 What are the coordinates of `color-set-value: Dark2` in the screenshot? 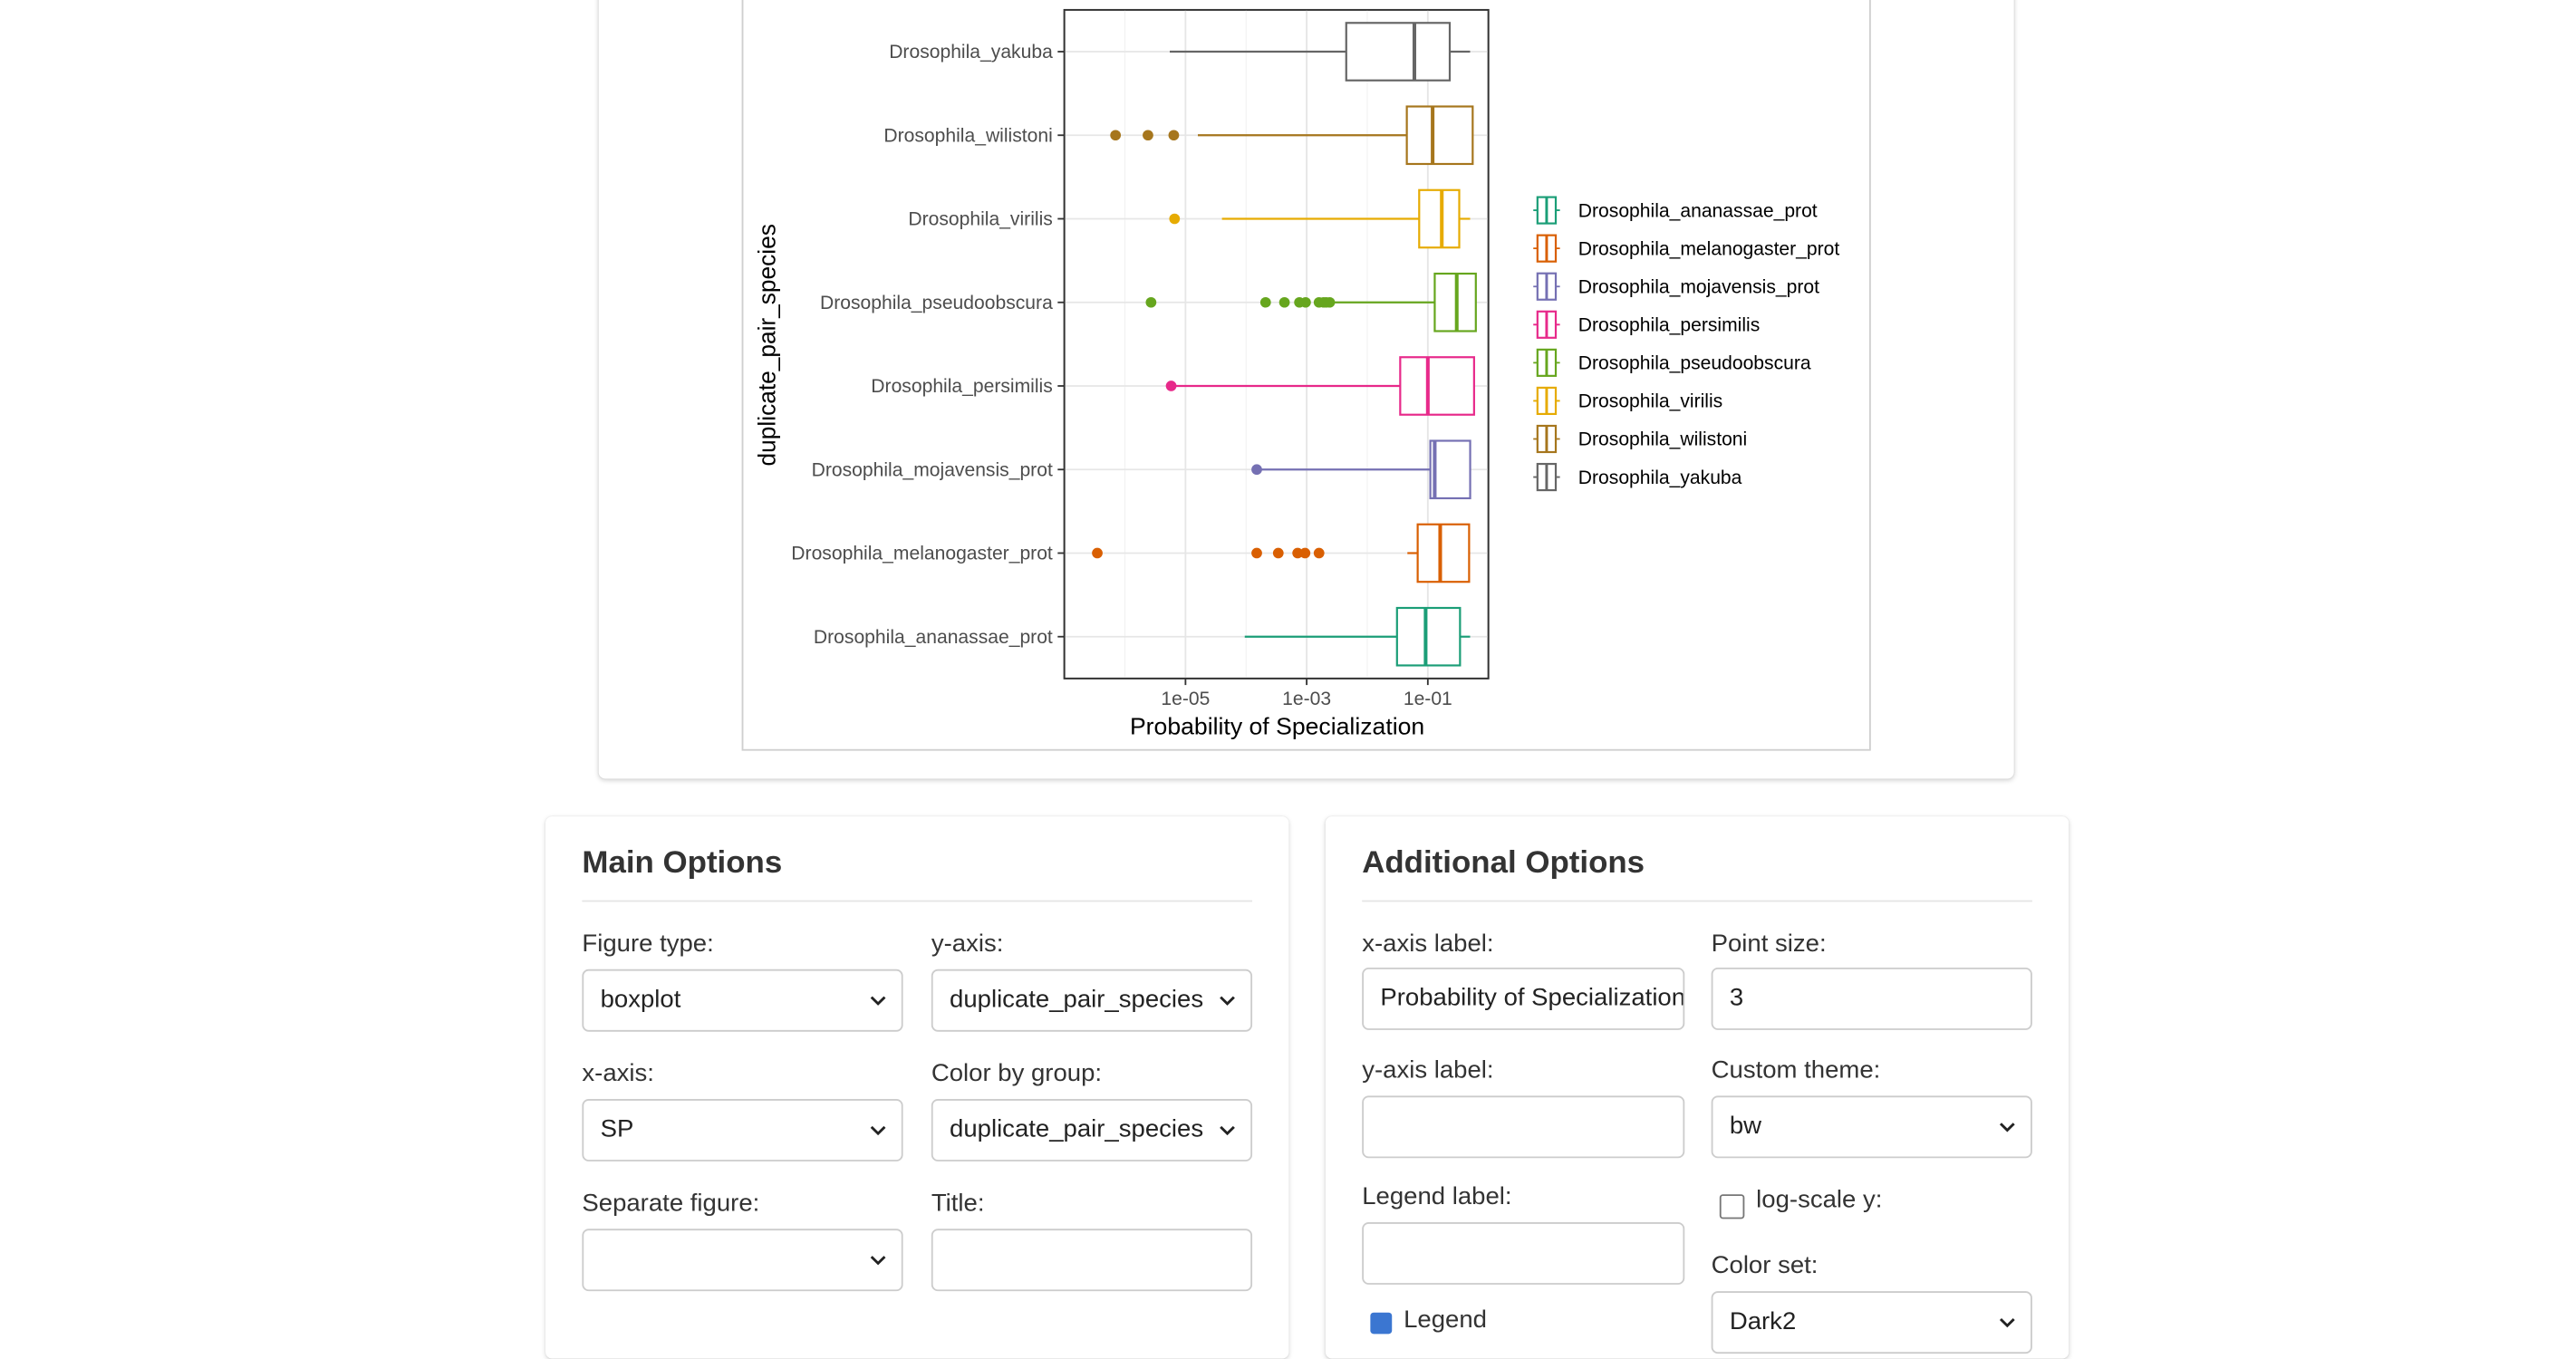 It's located at (1763, 1322).